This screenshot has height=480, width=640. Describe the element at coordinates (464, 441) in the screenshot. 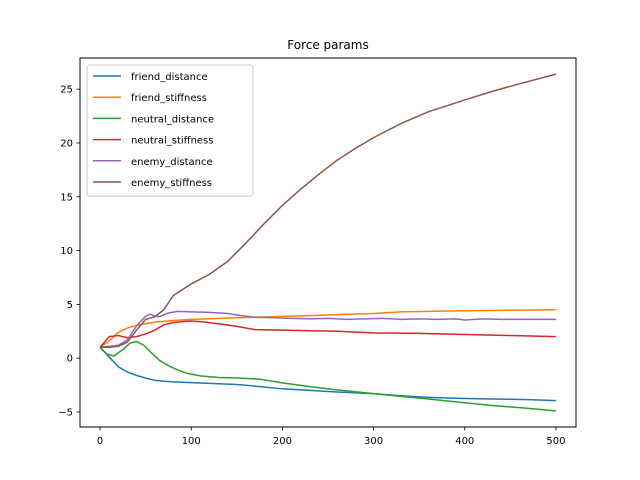

I see `x-tick-label: 400` at that location.